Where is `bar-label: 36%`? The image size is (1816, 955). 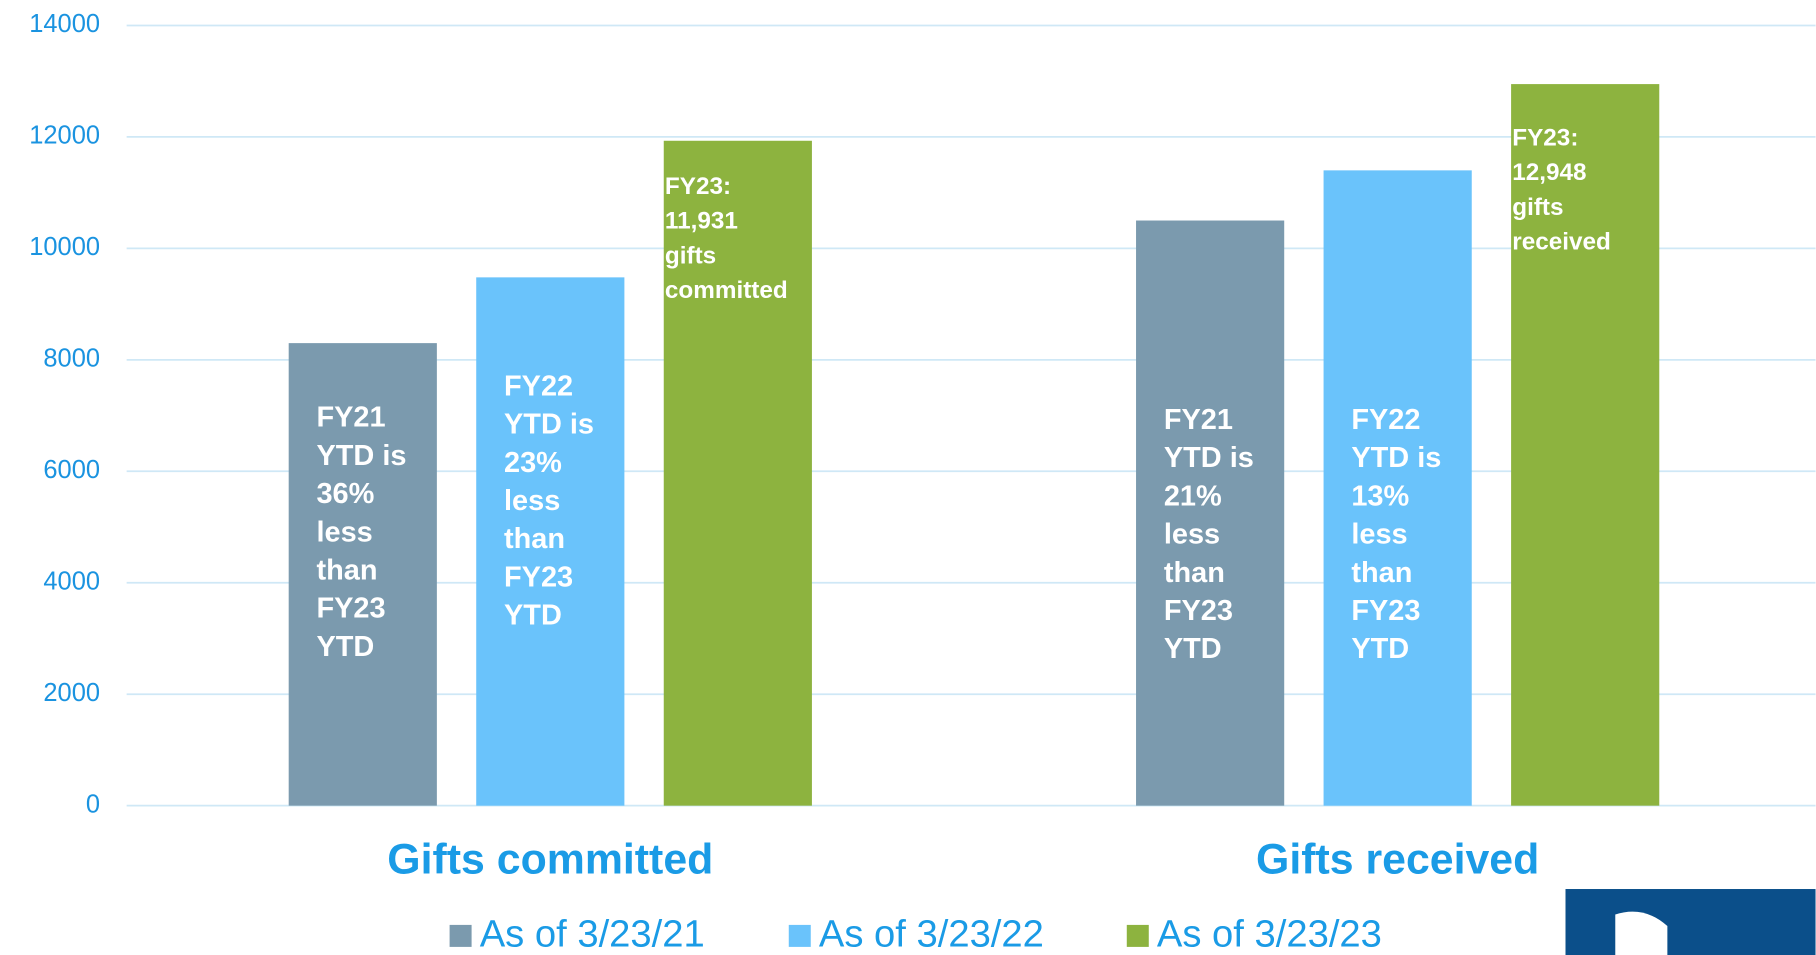 bar-label: 36% is located at coordinates (345, 494).